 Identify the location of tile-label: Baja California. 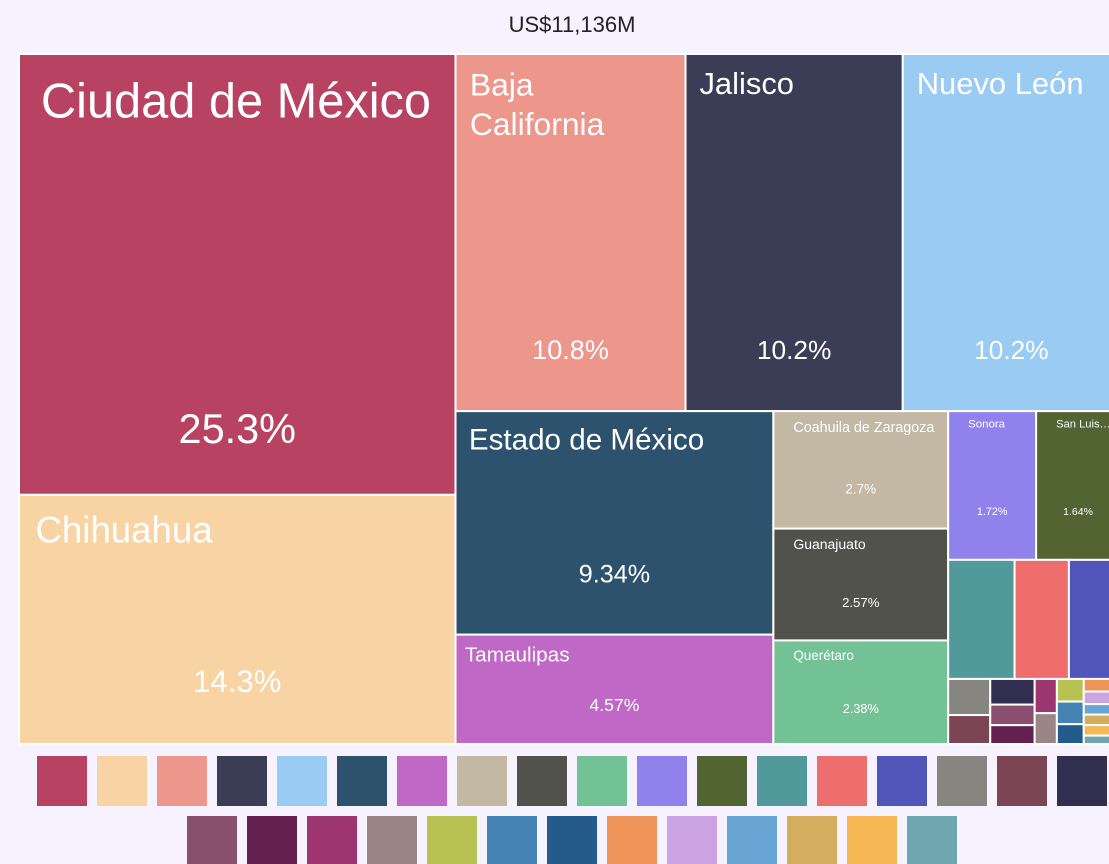
(537, 104).